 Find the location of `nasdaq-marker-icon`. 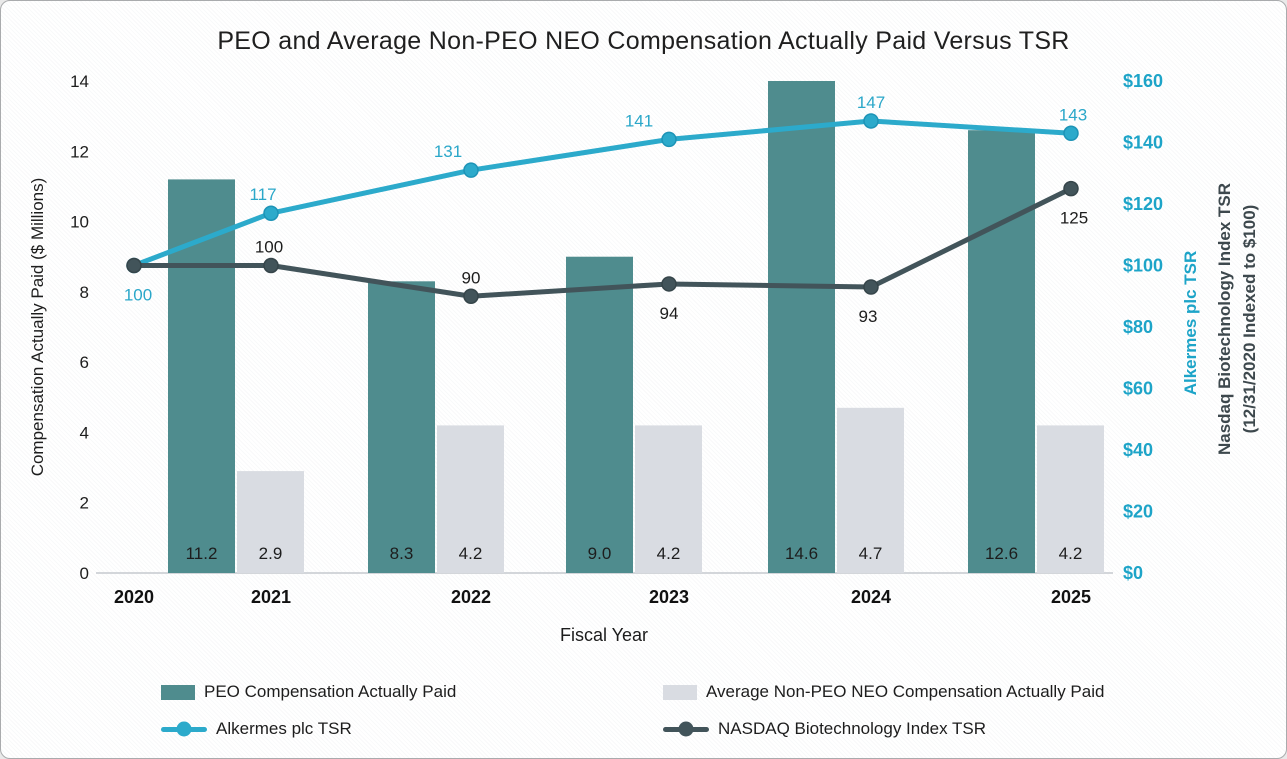

nasdaq-marker-icon is located at coordinates (686, 729).